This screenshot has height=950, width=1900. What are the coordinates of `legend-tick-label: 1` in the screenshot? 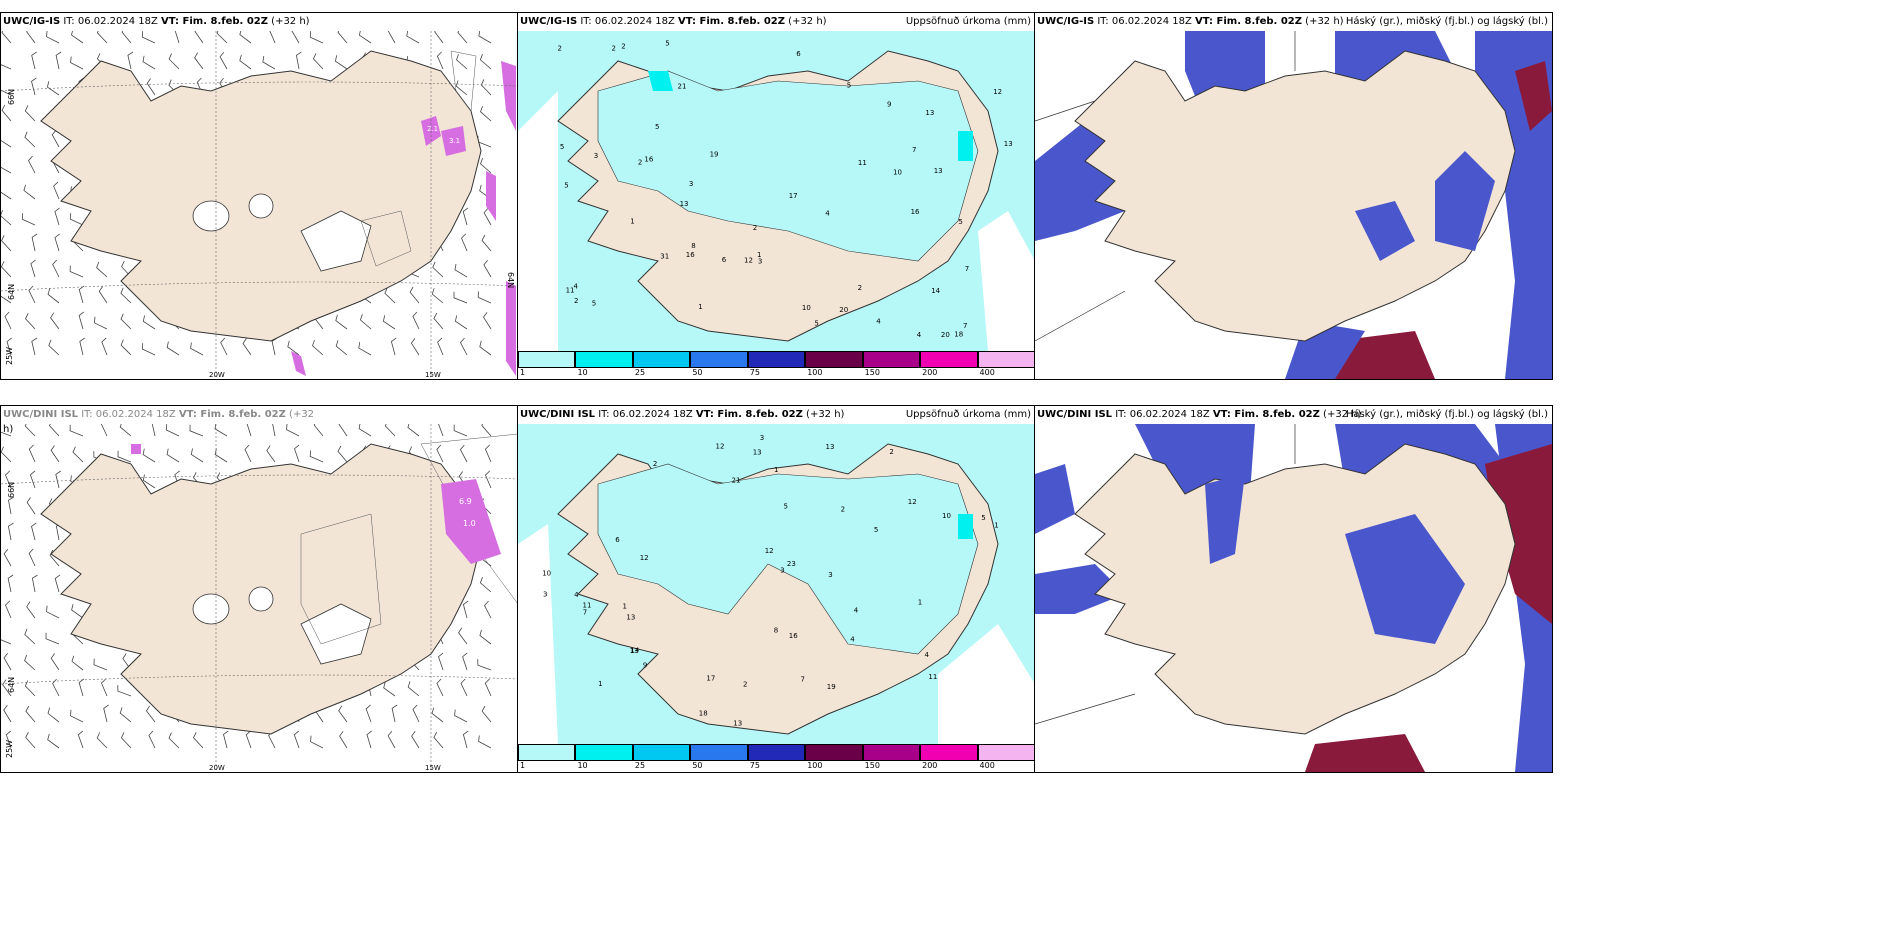 It's located at (523, 372).